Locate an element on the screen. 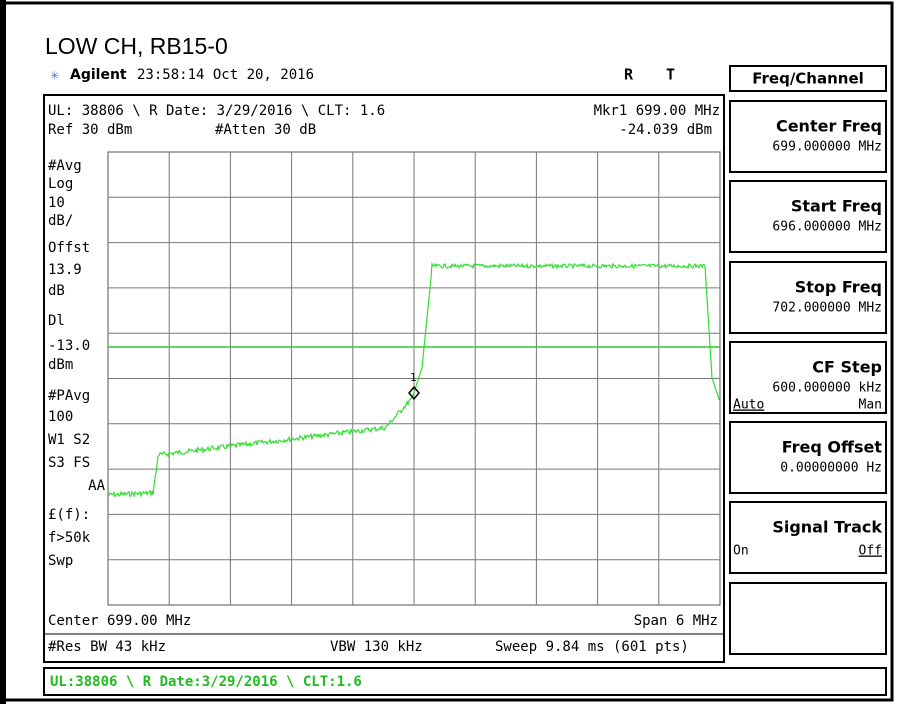 This screenshot has width=897, height=704. side-label: AA is located at coordinates (96, 486).